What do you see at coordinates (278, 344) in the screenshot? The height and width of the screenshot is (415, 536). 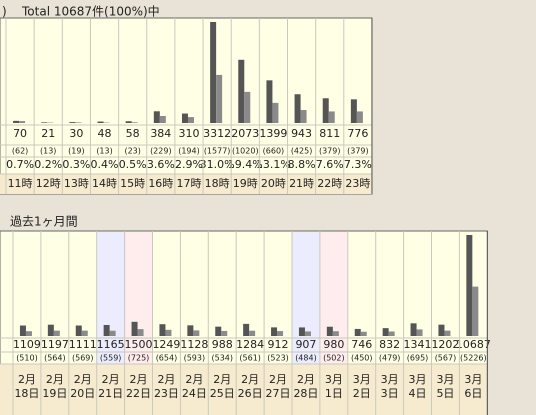 I see `value-label: 912` at bounding box center [278, 344].